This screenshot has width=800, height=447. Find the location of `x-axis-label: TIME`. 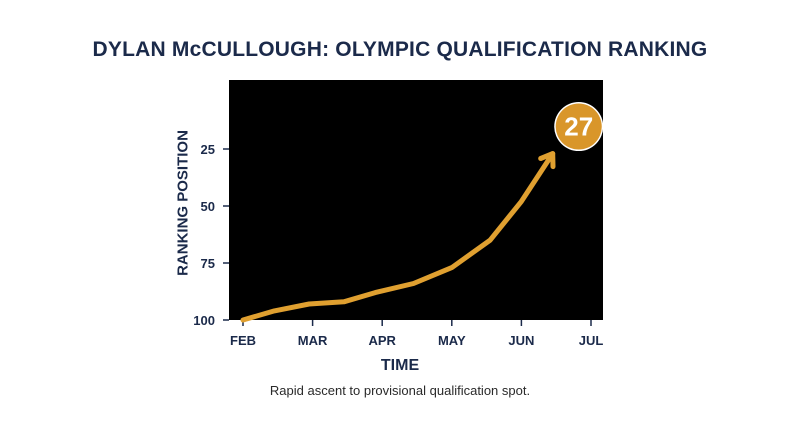

x-axis-label: TIME is located at coordinates (400, 365).